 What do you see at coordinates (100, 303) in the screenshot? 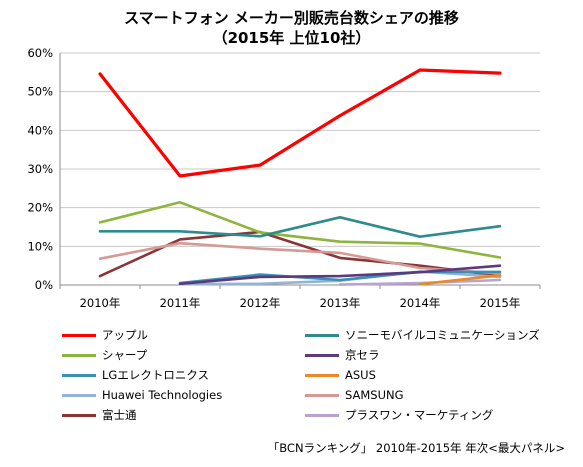
I see `x-tick-label: 2010年` at bounding box center [100, 303].